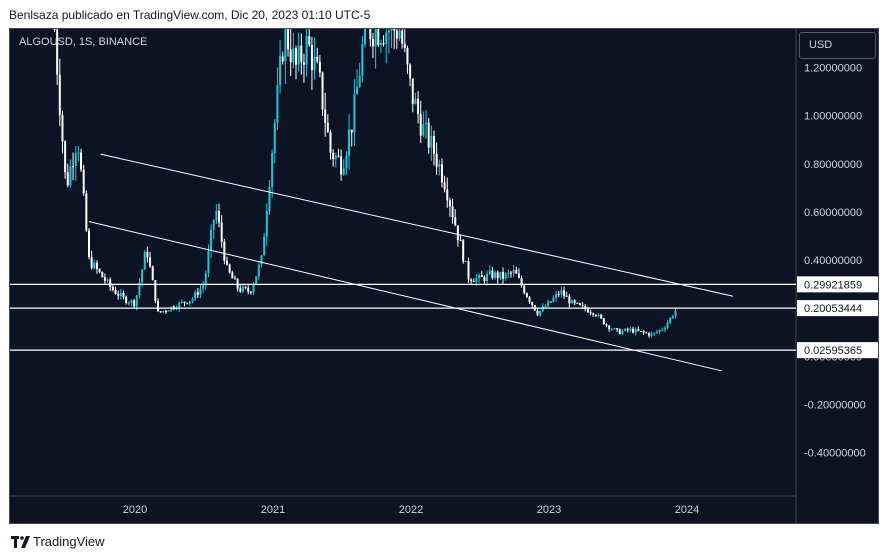 Image resolution: width=891 pixels, height=559 pixels. Describe the element at coordinates (833, 213) in the screenshot. I see `y-tick-label: 0.60000000` at that location.